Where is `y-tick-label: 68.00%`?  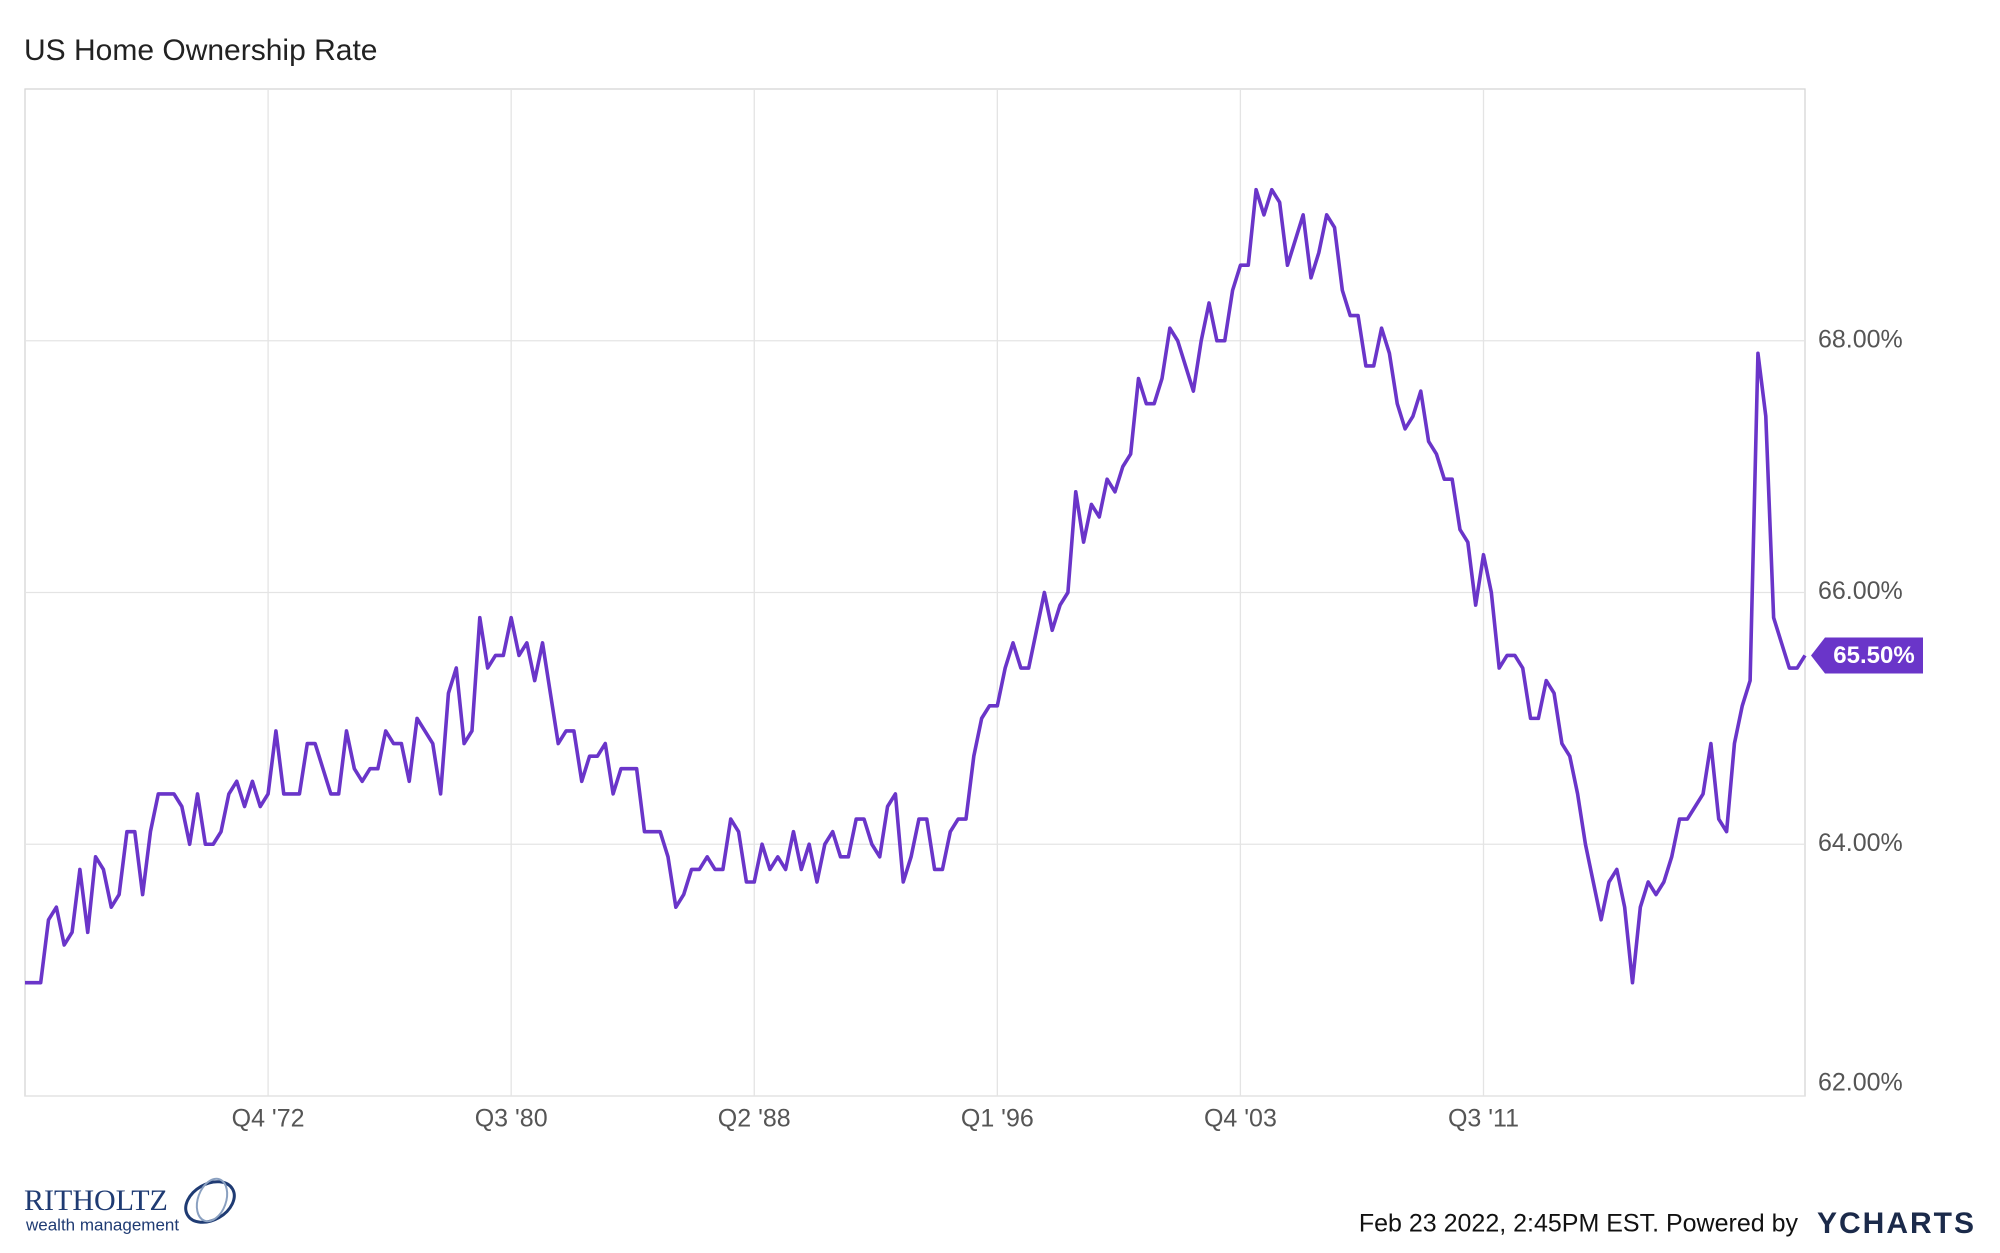 y-tick-label: 68.00% is located at coordinates (1860, 339).